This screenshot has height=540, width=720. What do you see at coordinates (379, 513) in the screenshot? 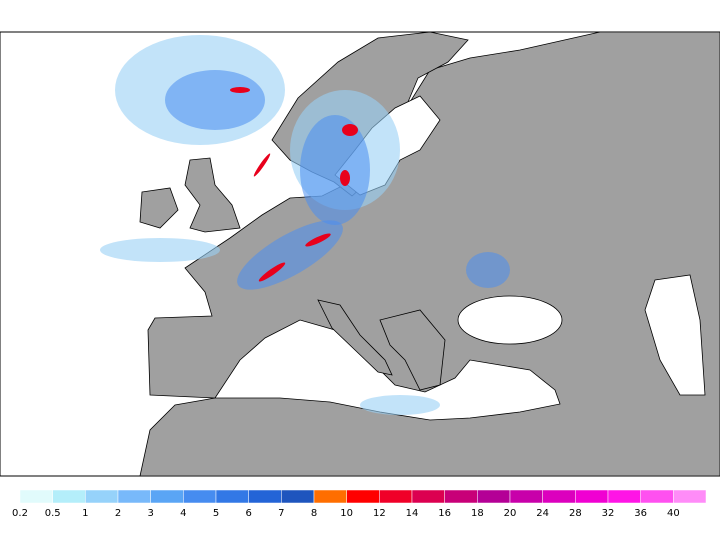
I see `colorbar-label: 12` at bounding box center [379, 513].